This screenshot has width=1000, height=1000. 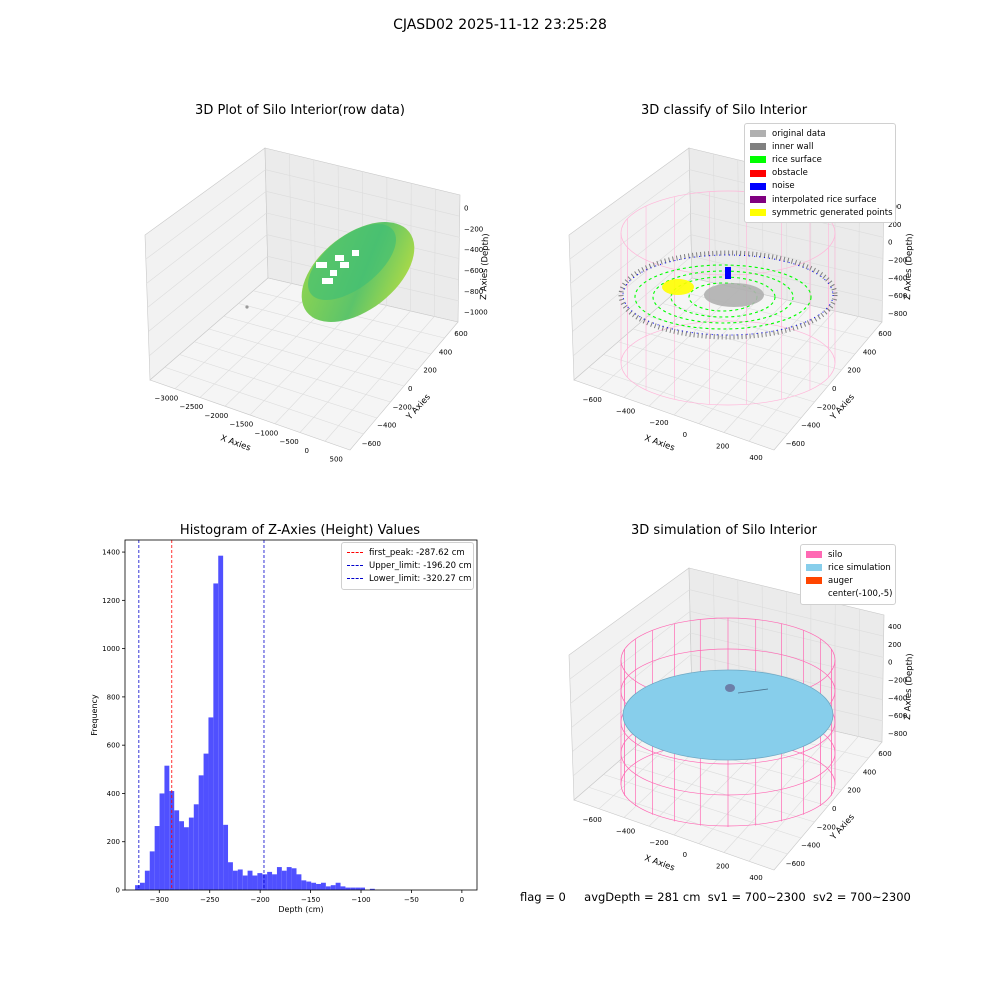 I want to click on classify-legend-item: rice surface, so click(x=820, y=159).